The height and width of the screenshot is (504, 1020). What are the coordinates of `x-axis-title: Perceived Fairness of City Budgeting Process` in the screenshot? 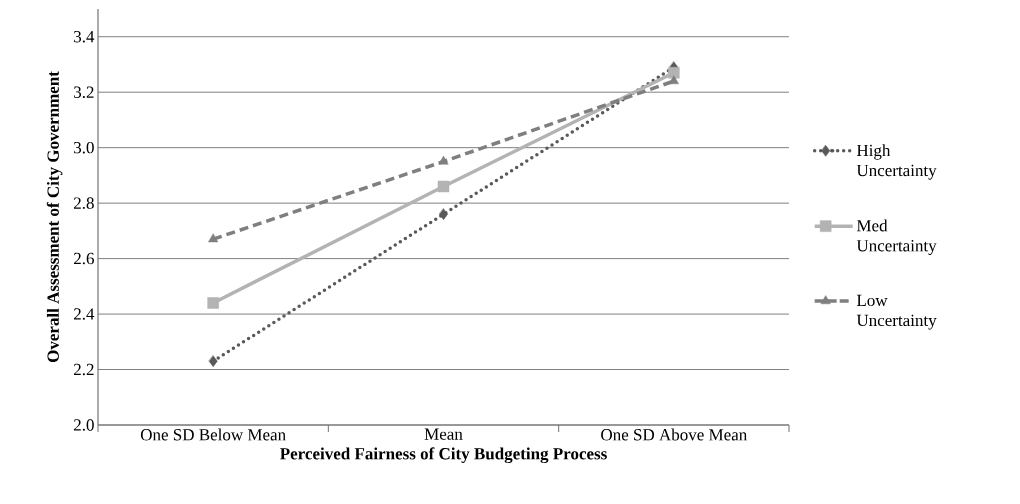 It's located at (443, 455).